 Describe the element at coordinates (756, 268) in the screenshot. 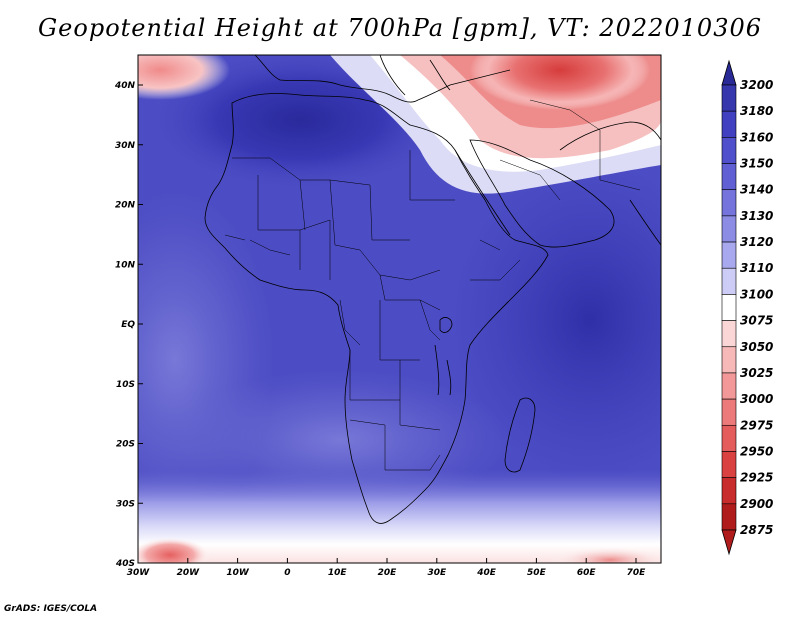

I see `colorbar-label: 3110` at that location.